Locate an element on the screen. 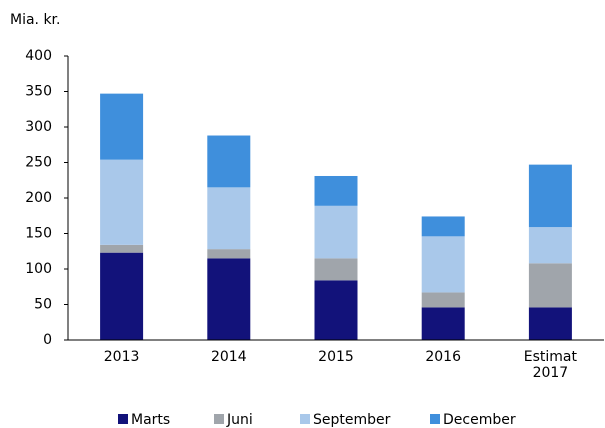 The width and height of the screenshot is (605, 428). y-tick-label: 250 is located at coordinates (38, 163).